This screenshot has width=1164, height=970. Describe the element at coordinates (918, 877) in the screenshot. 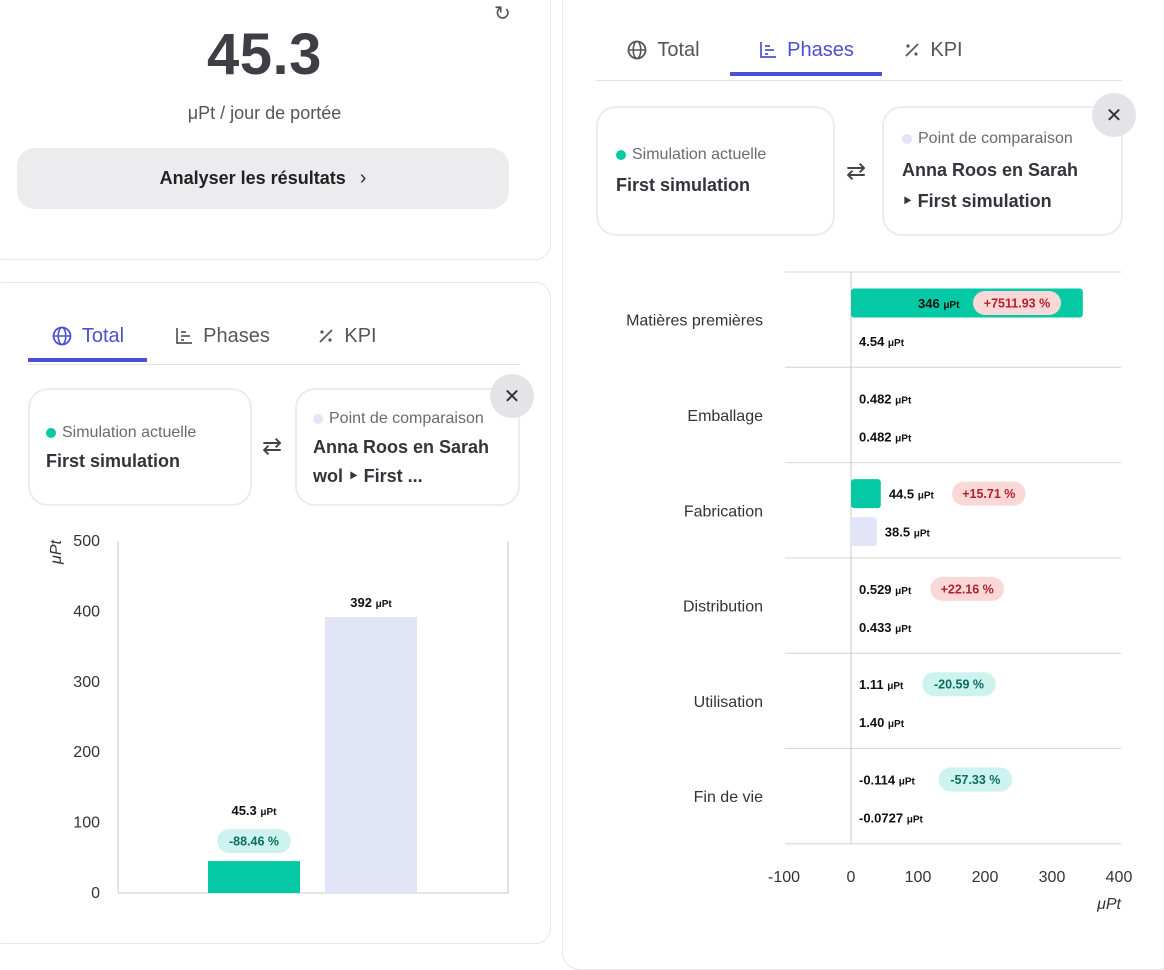

I see `x-tick-label: 100` at that location.